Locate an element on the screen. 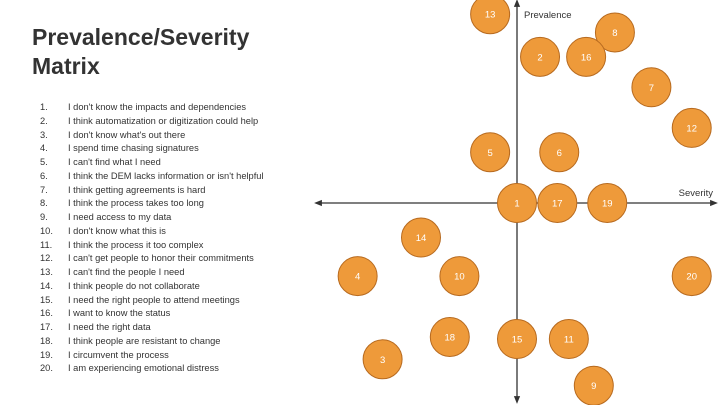 The height and width of the screenshot is (405, 720). issue-number: 12. is located at coordinates (46, 258).